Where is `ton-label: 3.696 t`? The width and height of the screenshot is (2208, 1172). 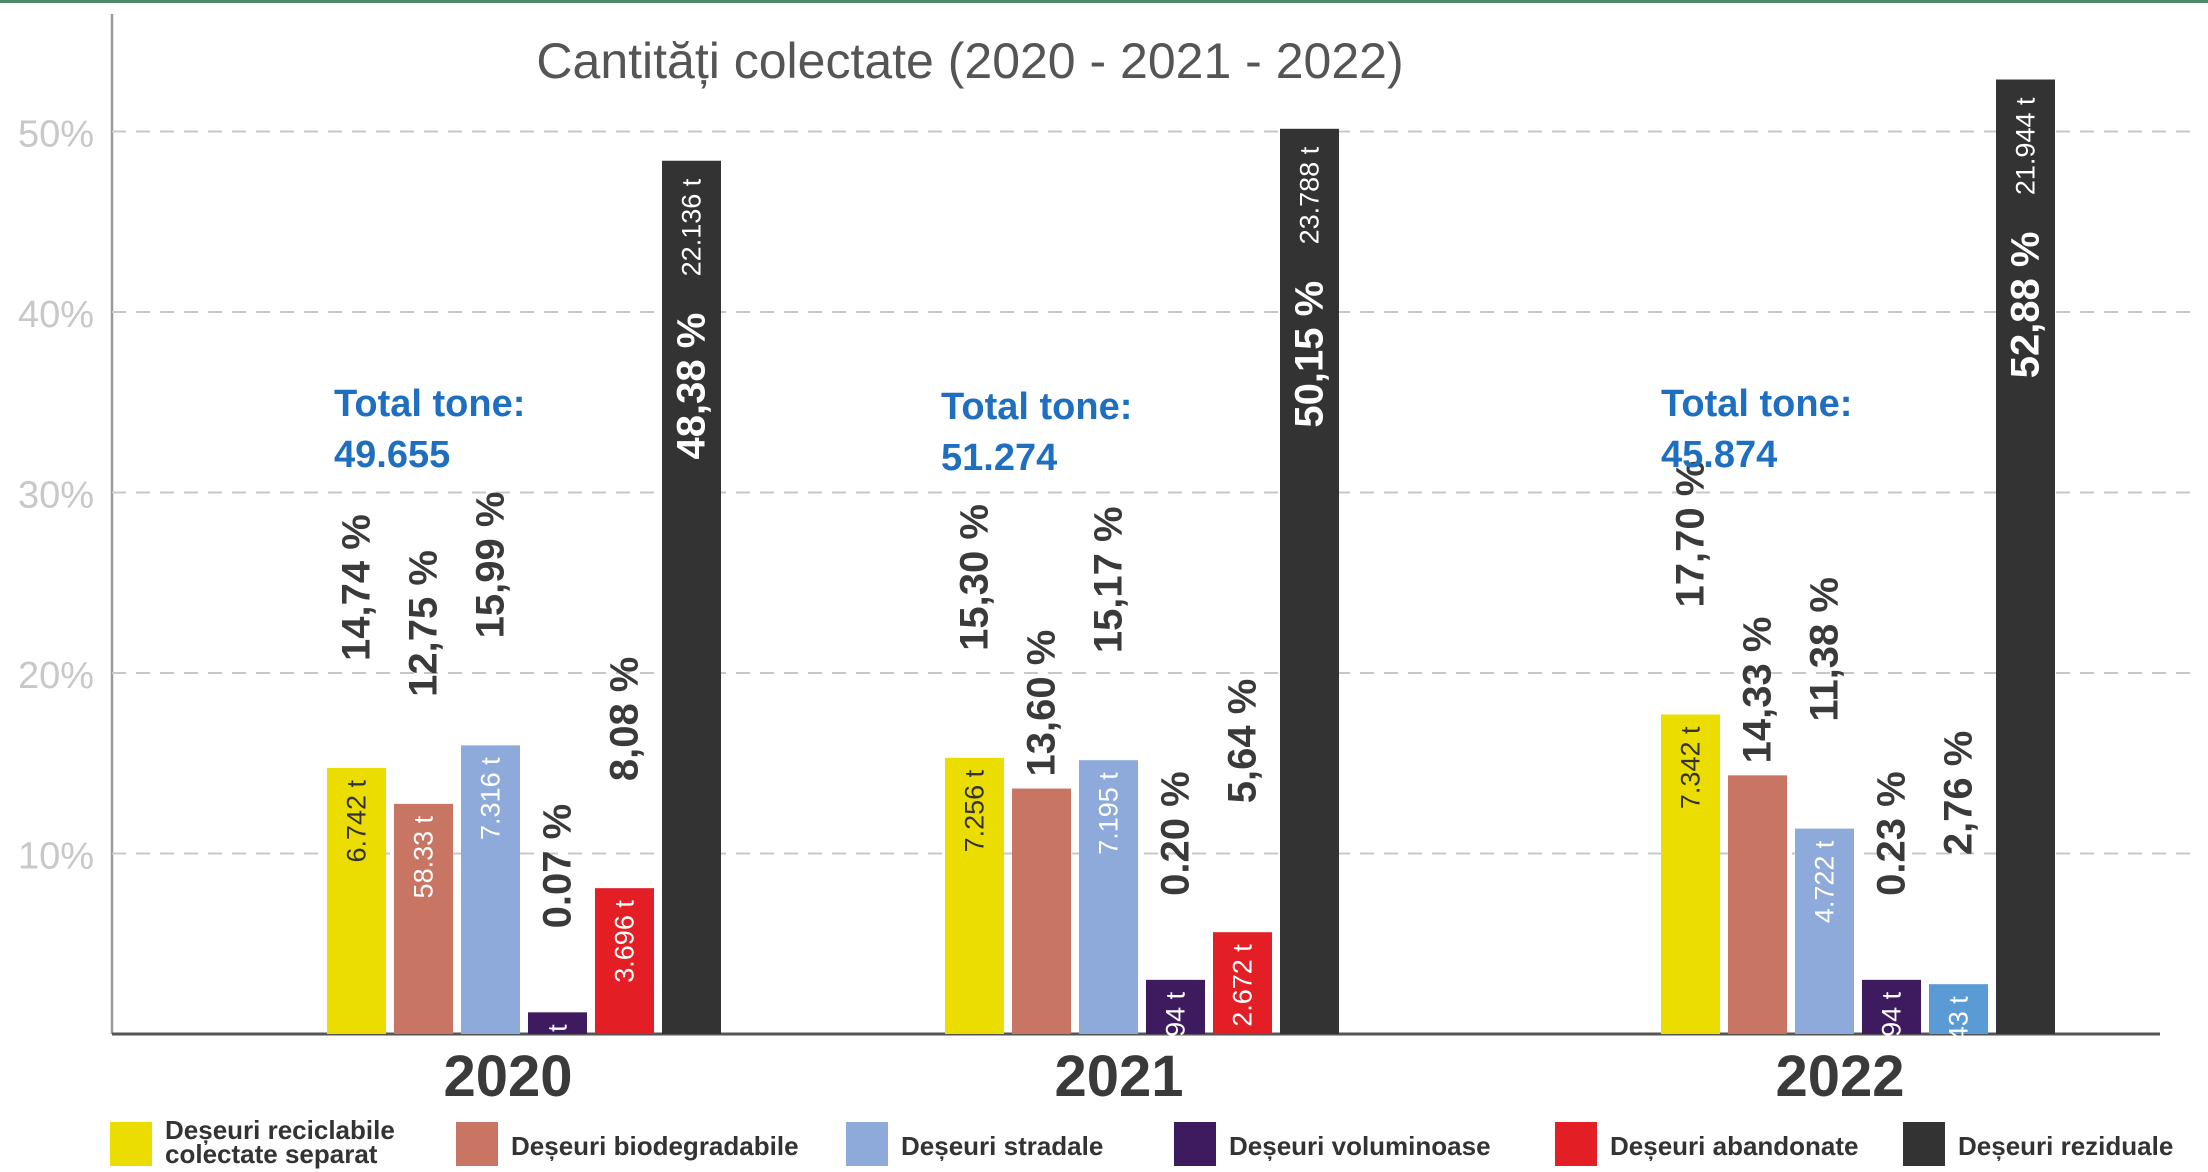 ton-label: 3.696 t is located at coordinates (625, 941).